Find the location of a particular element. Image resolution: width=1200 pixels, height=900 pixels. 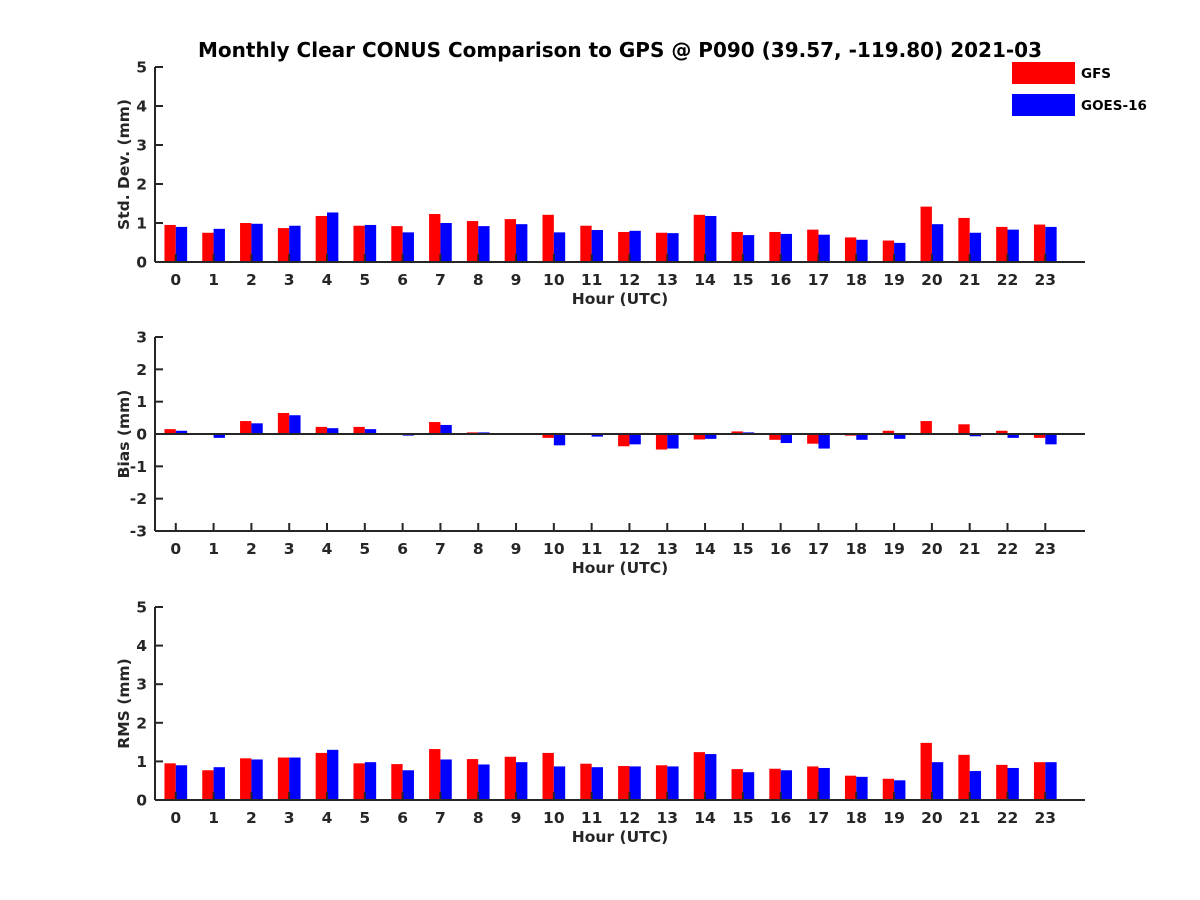

x-tick-label: 15 is located at coordinates (743, 818).